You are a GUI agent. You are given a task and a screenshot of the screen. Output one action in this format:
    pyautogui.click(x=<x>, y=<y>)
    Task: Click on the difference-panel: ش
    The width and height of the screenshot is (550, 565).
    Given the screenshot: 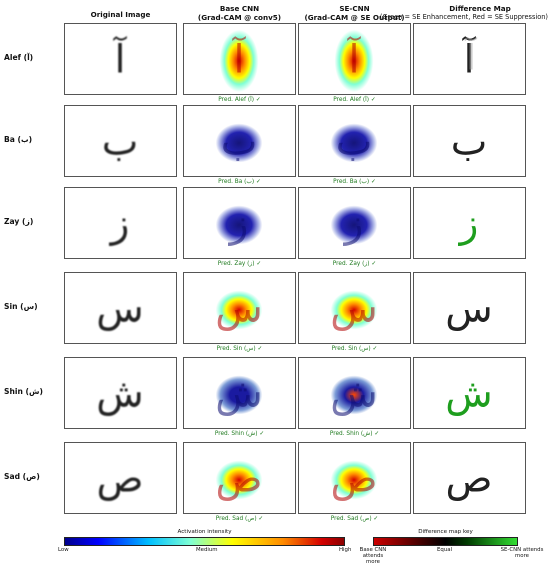 What is the action you would take?
    pyautogui.click(x=469, y=393)
    